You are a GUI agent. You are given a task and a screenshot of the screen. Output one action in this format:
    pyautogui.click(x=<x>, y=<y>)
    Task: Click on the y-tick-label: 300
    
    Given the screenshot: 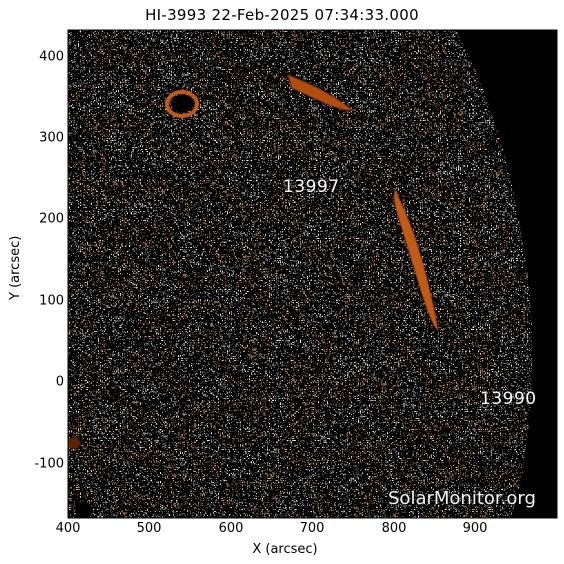 What is the action you would take?
    pyautogui.click(x=51, y=138)
    